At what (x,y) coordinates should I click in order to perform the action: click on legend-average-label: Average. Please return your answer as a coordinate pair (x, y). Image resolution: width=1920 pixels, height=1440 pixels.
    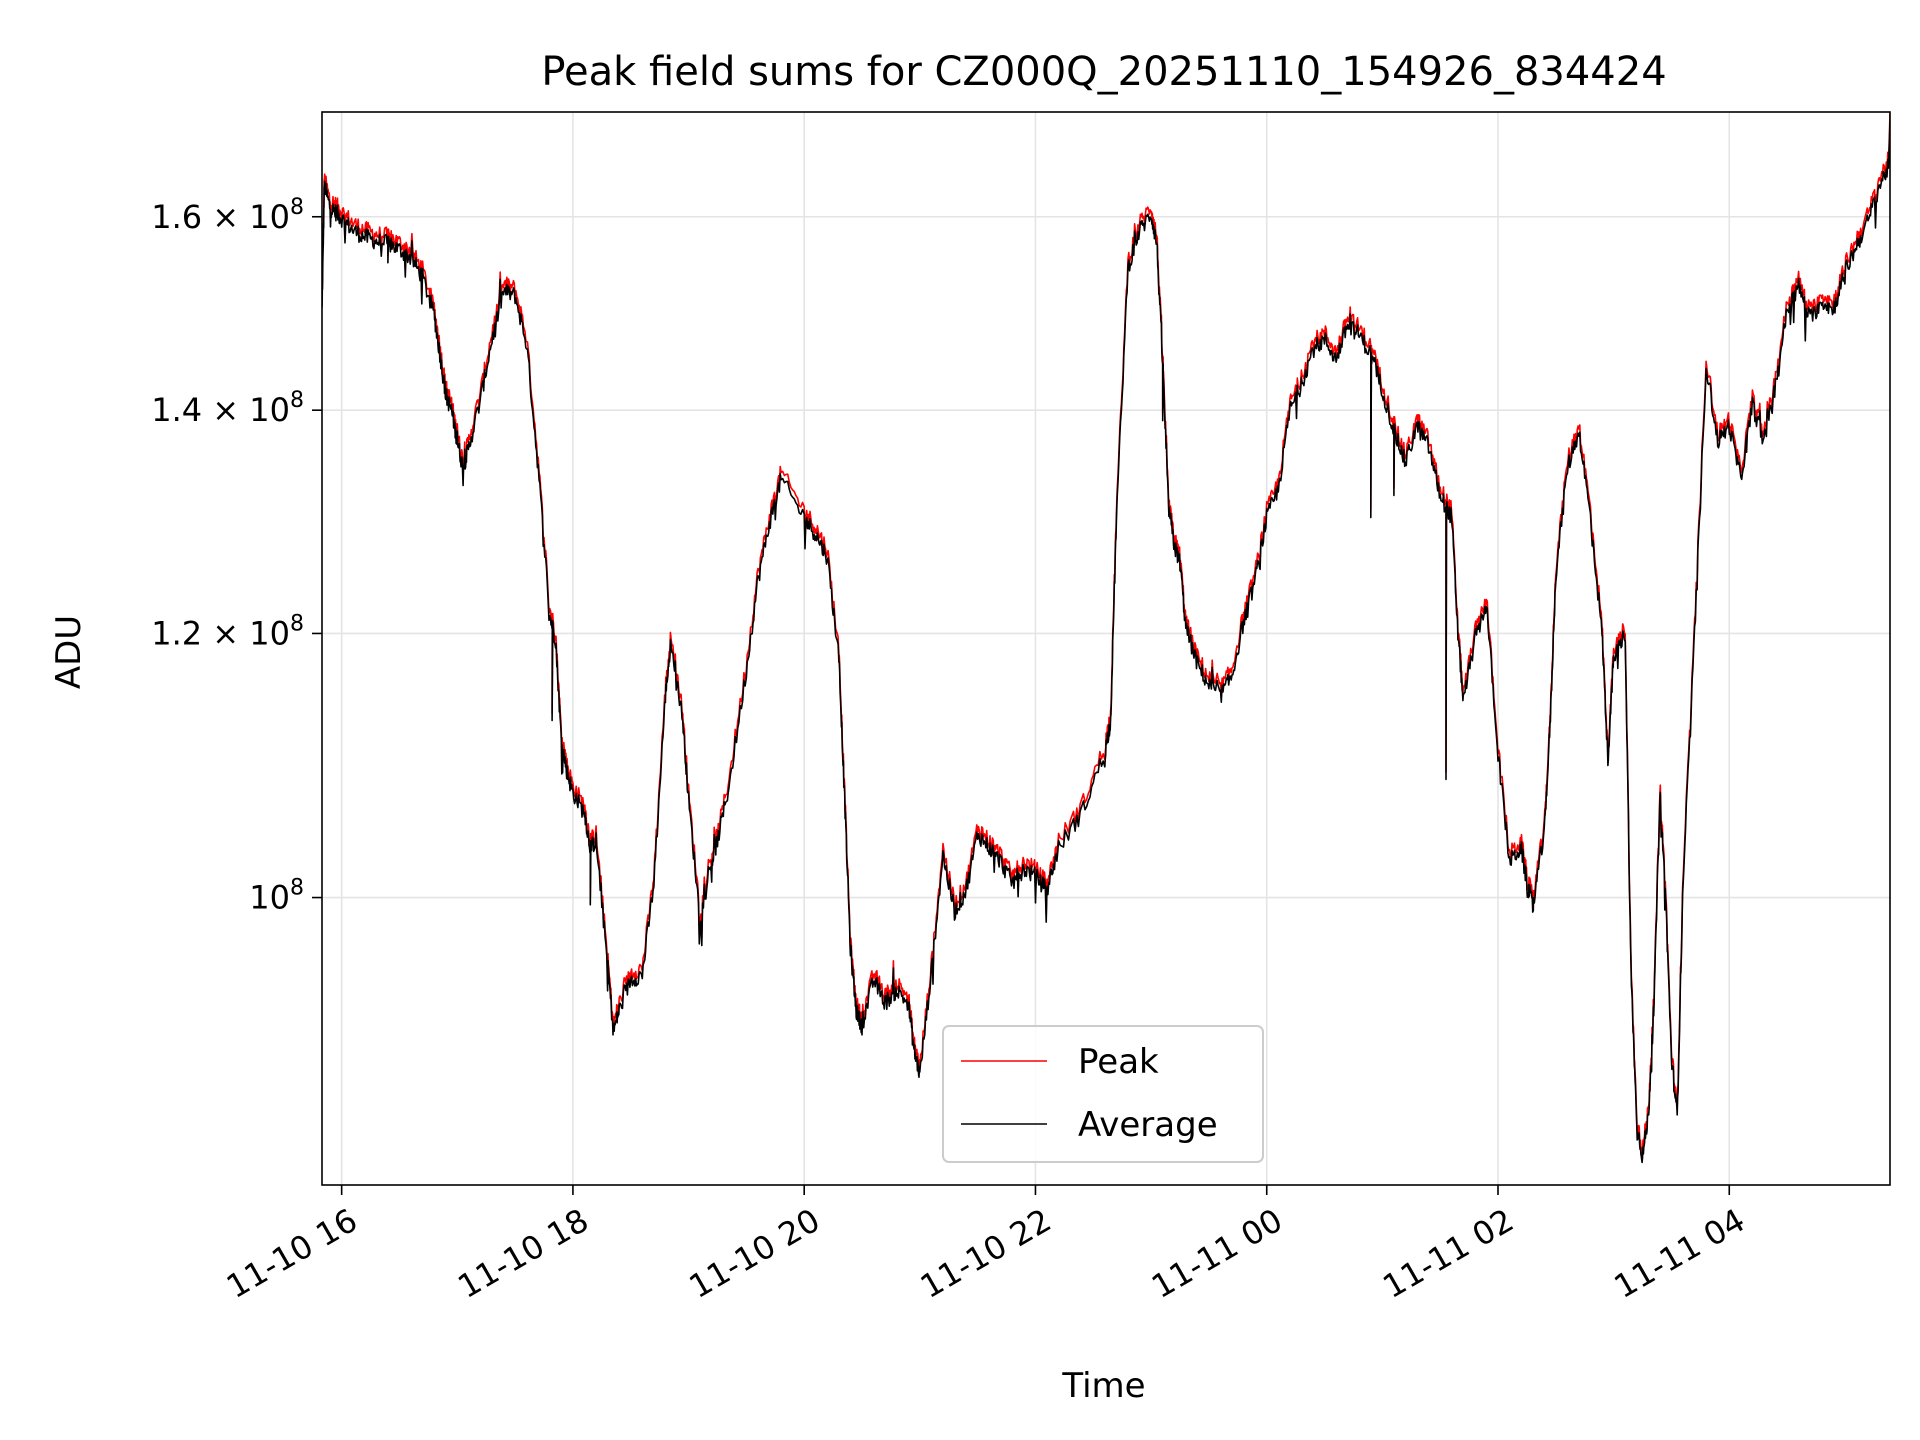
    Looking at the image, I should click on (1148, 1125).